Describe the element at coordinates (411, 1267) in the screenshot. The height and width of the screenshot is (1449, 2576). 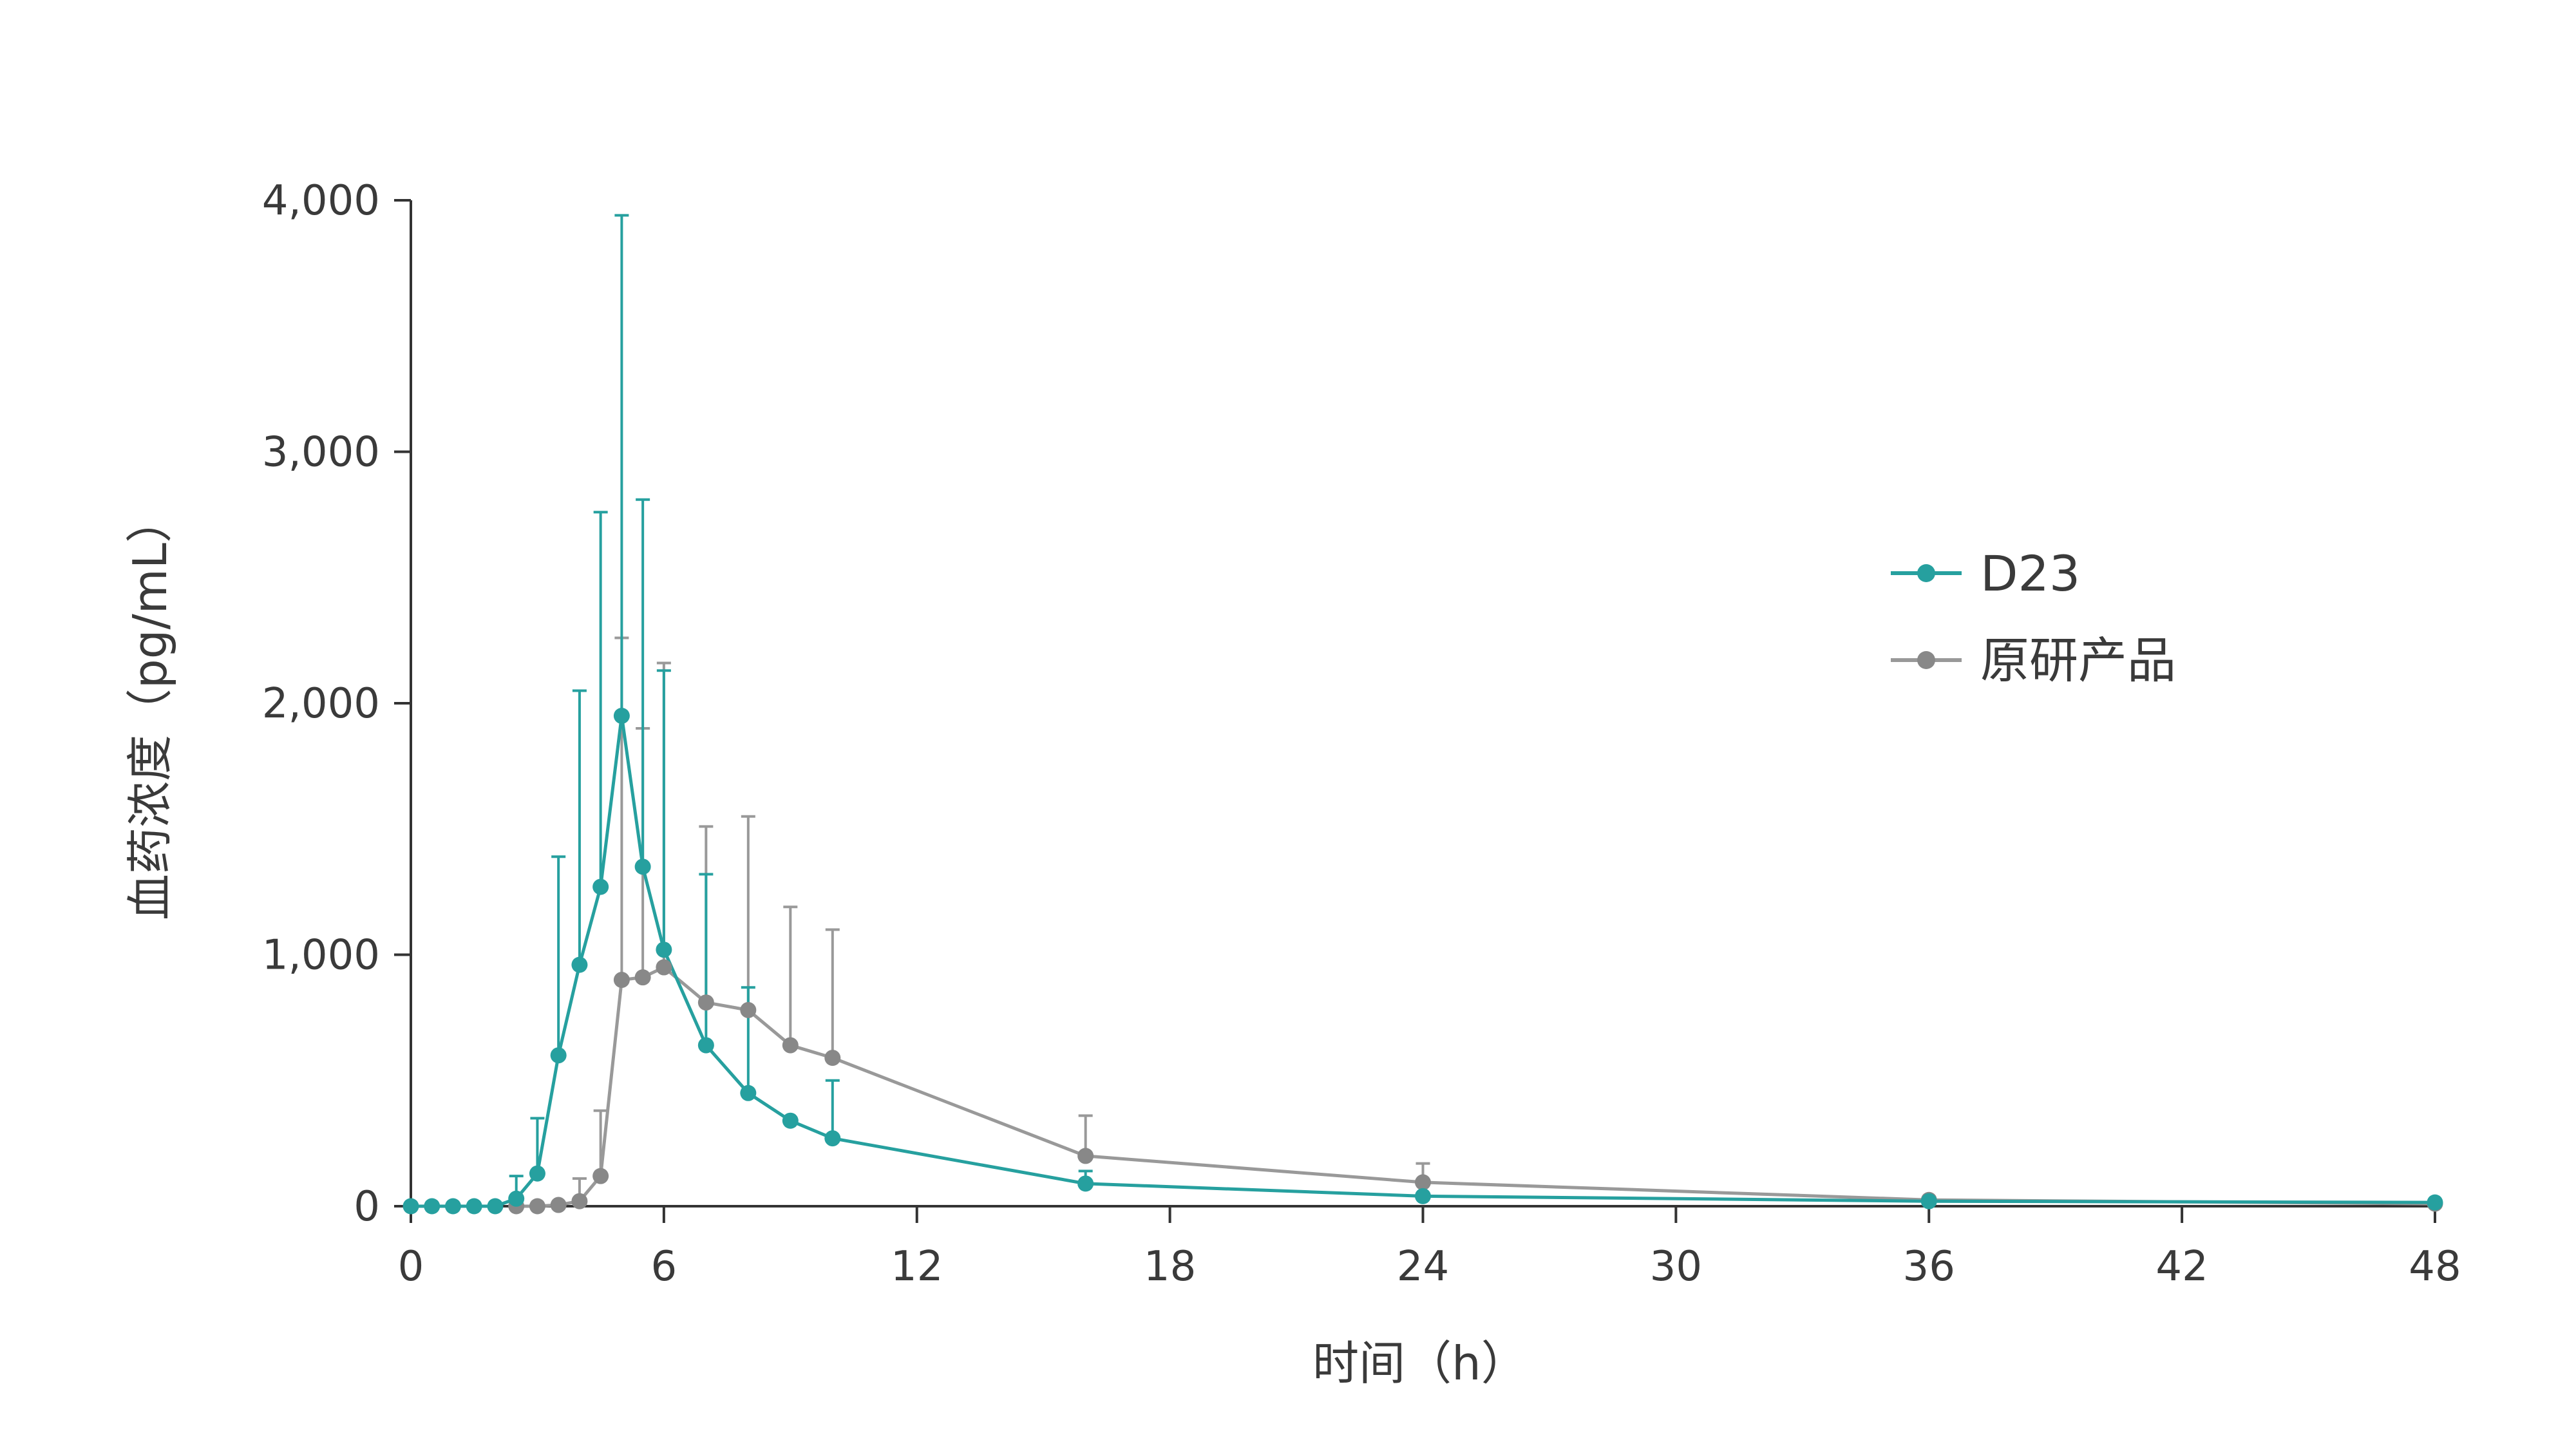
I see `x-tick-label: 0` at that location.